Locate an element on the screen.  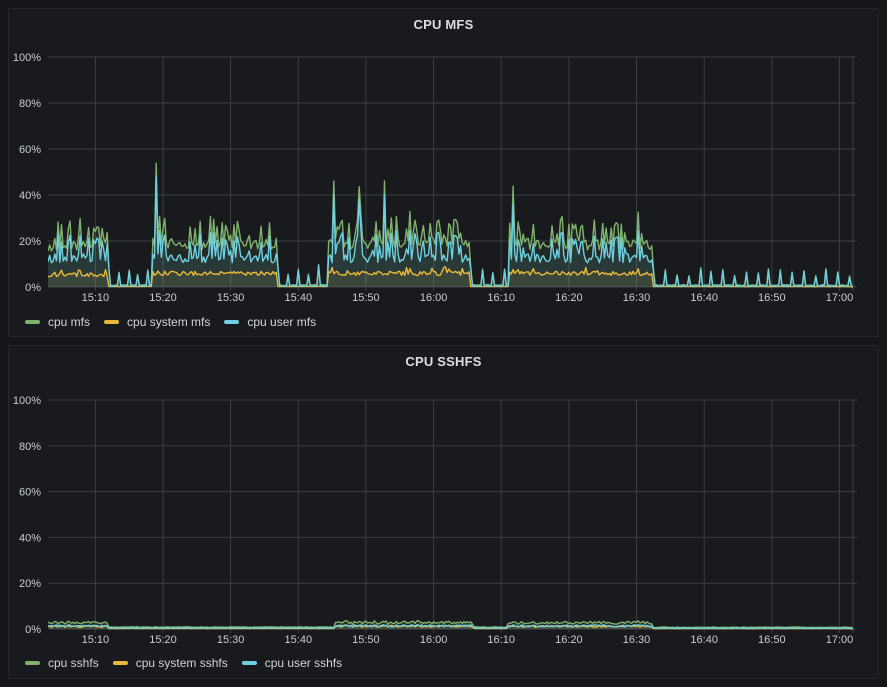
cpu-mfs-legend: cpu mfs cpu system mfs cpu user mfs is located at coordinates (443, 321).